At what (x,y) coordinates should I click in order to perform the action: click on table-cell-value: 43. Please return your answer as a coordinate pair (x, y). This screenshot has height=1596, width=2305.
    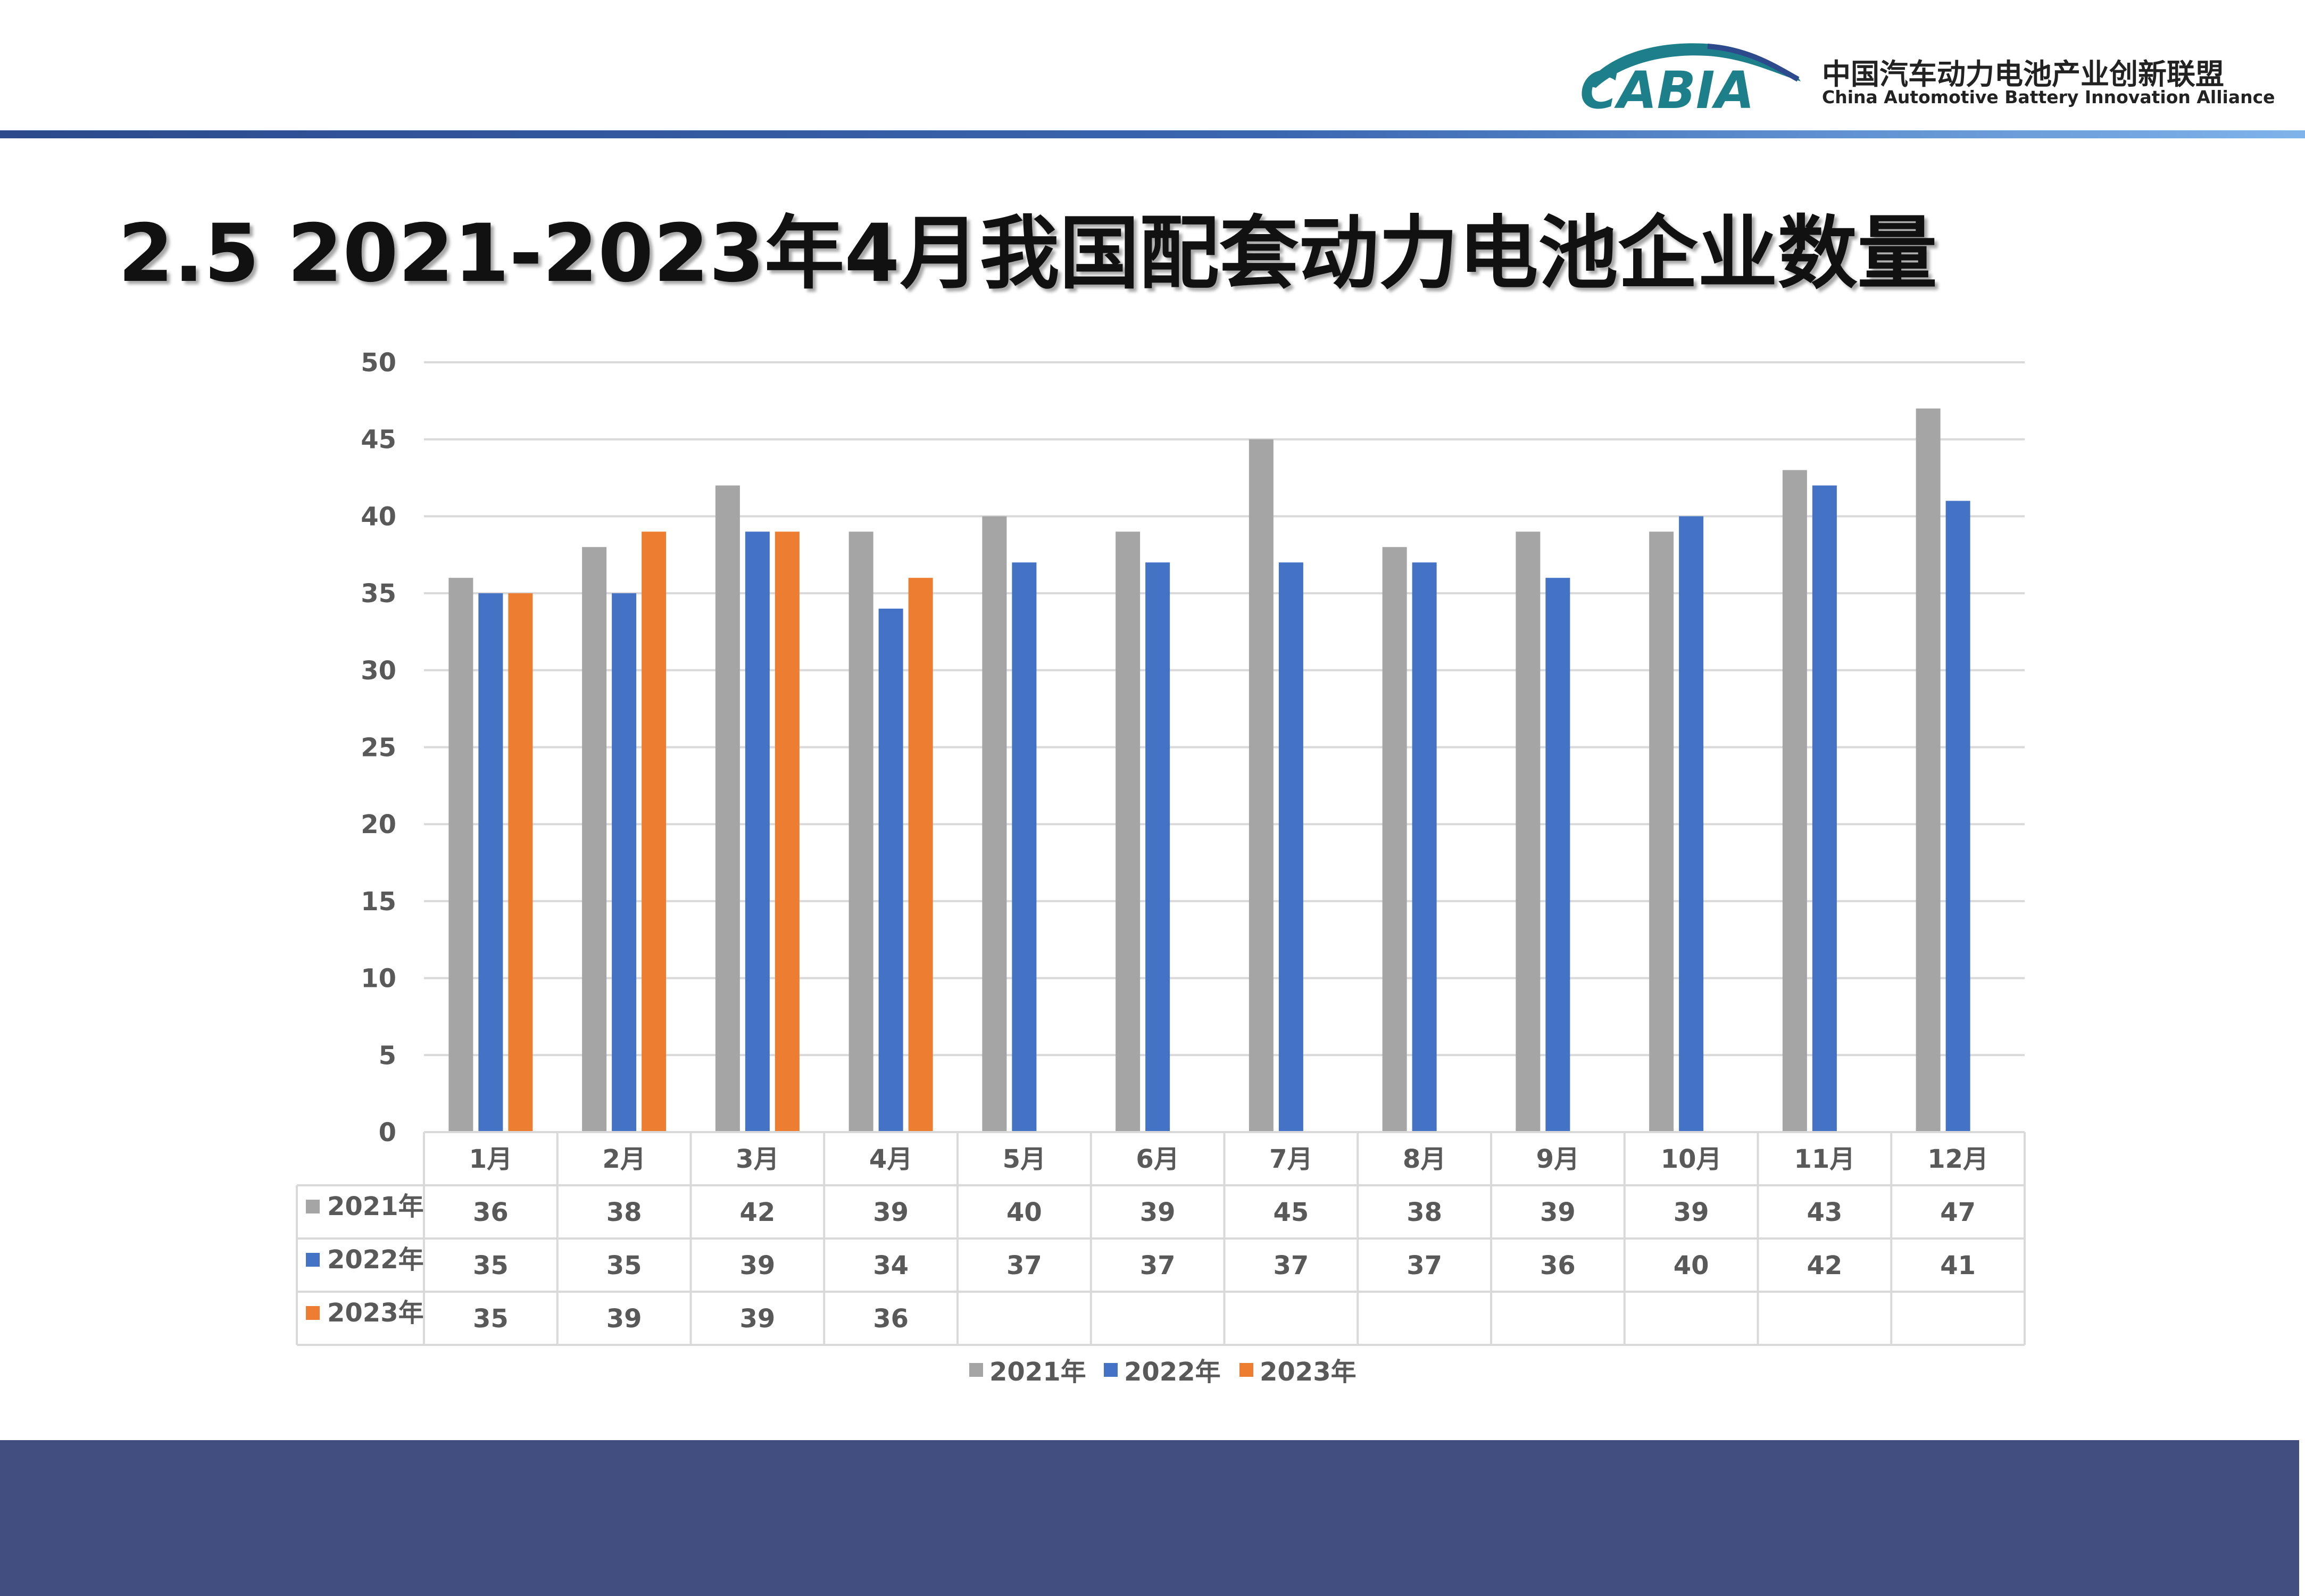
    Looking at the image, I should click on (1825, 1212).